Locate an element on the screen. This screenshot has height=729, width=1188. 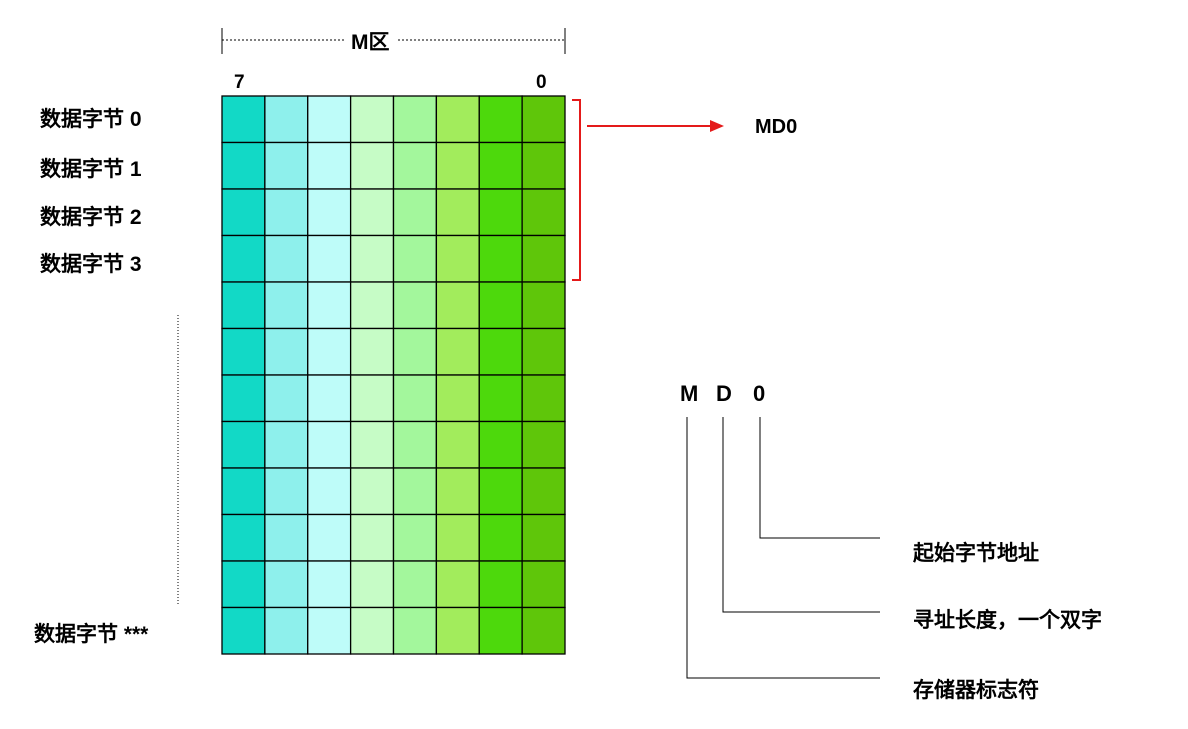
md0-label: MD0 is located at coordinates (776, 127).